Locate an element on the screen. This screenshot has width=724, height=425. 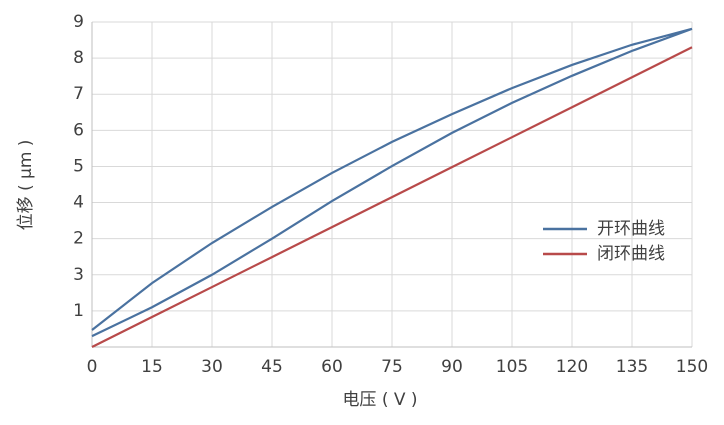
x-tick-label: 45 is located at coordinates (272, 367).